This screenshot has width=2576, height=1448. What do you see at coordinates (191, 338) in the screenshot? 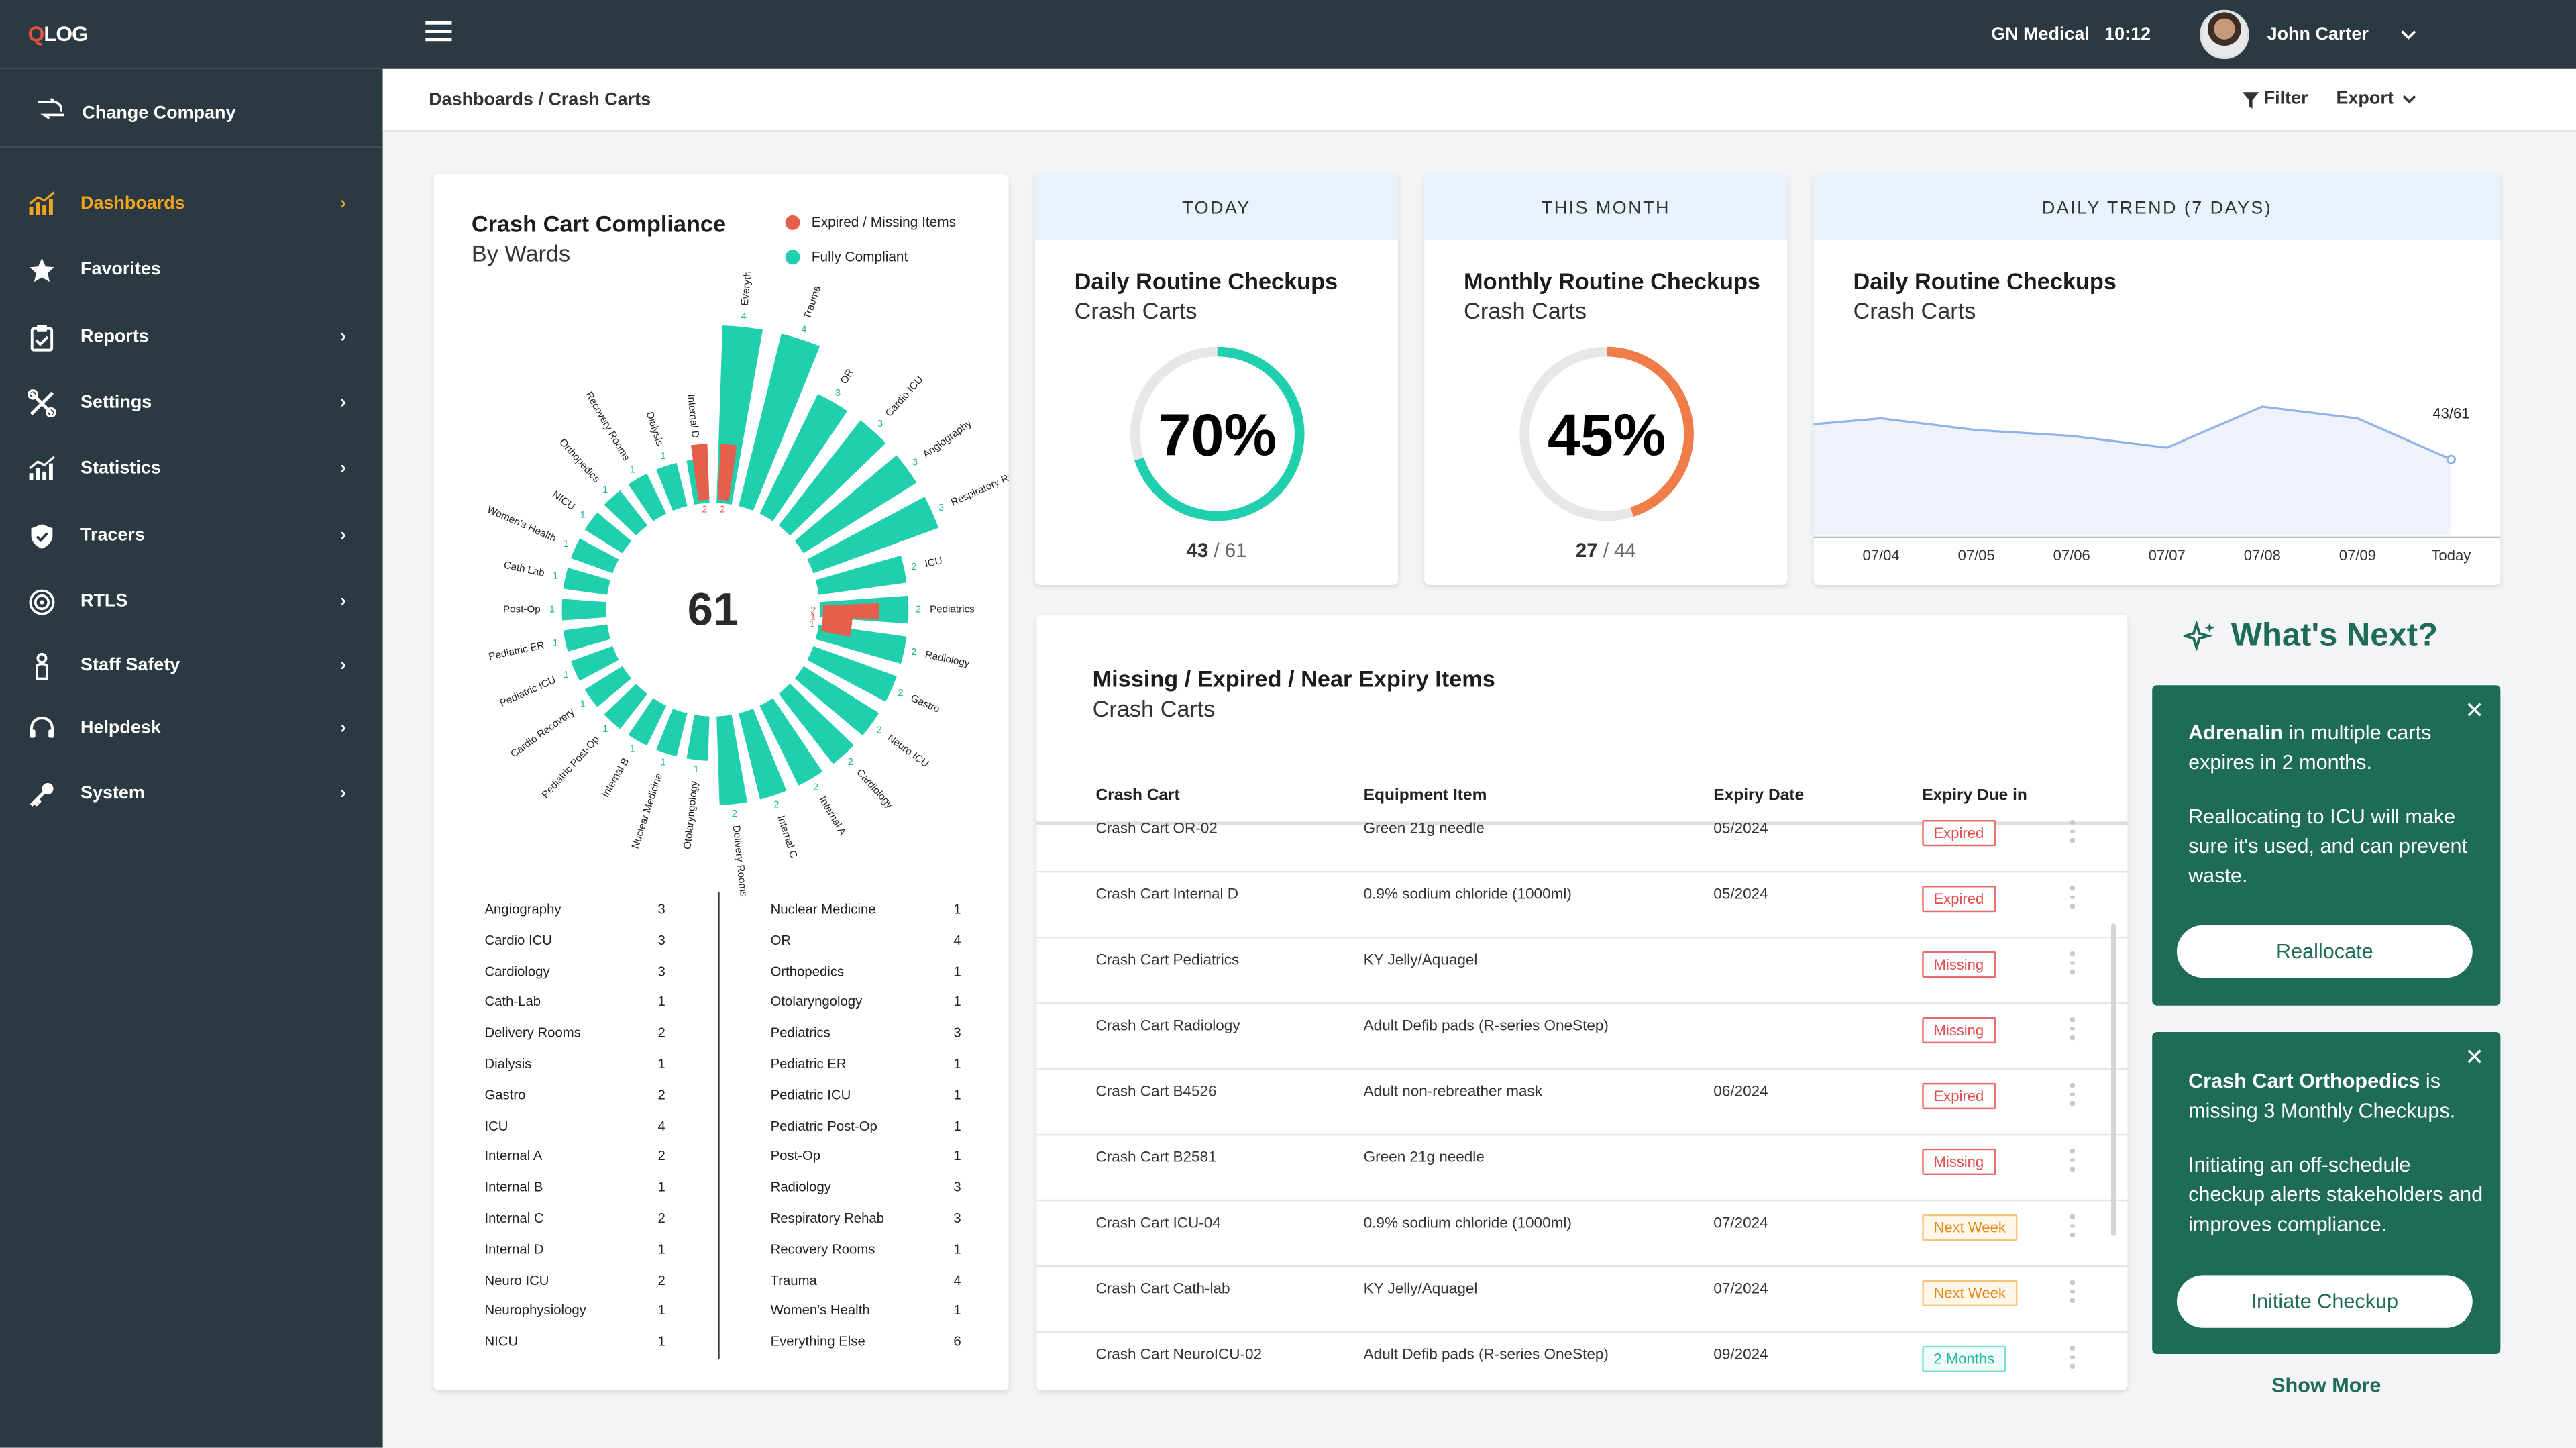
I see `sidebar-item-reports: Reports ›` at bounding box center [191, 338].